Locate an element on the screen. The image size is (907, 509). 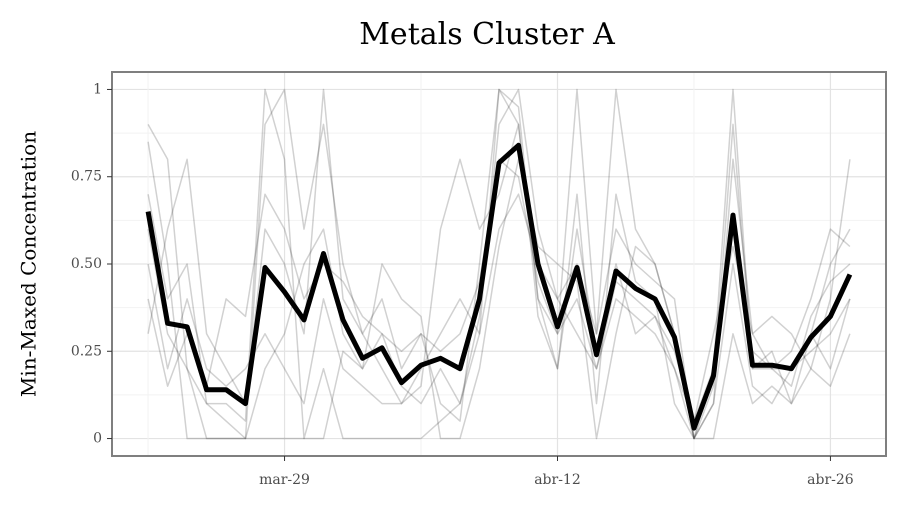
chart-title: Metals Cluster A is located at coordinates (487, 34).